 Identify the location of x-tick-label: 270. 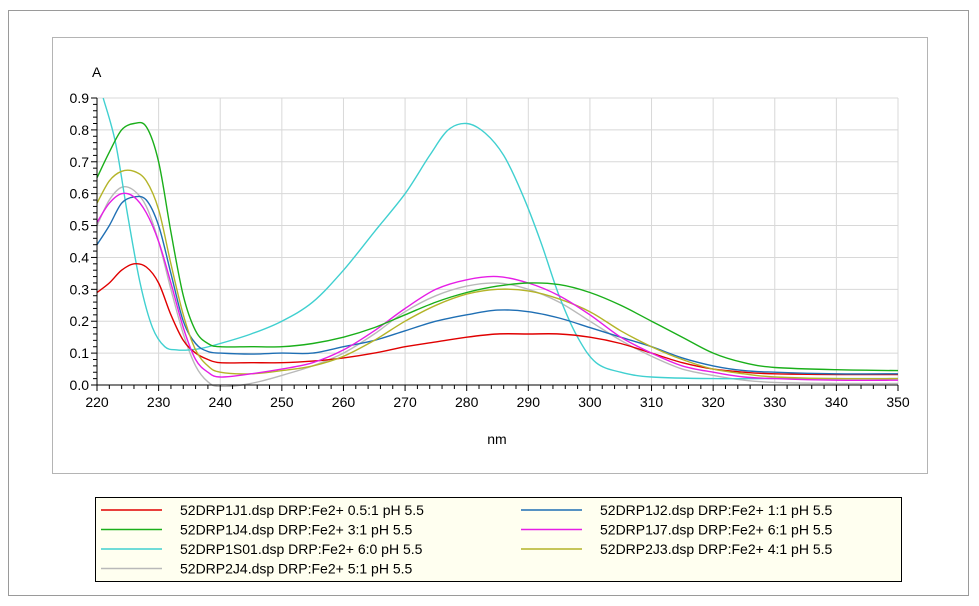
(405, 402).